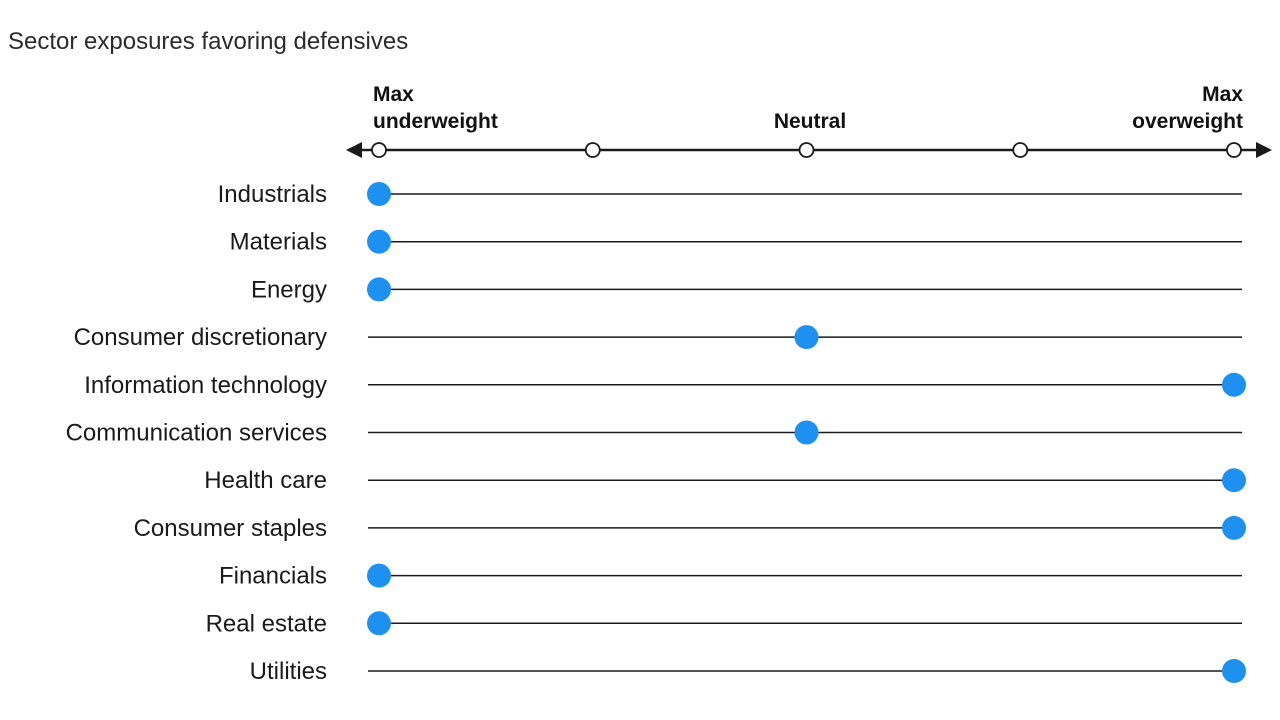 Image resolution: width=1280 pixels, height=720 pixels. What do you see at coordinates (288, 671) in the screenshot?
I see `category-label: Utilities` at bounding box center [288, 671].